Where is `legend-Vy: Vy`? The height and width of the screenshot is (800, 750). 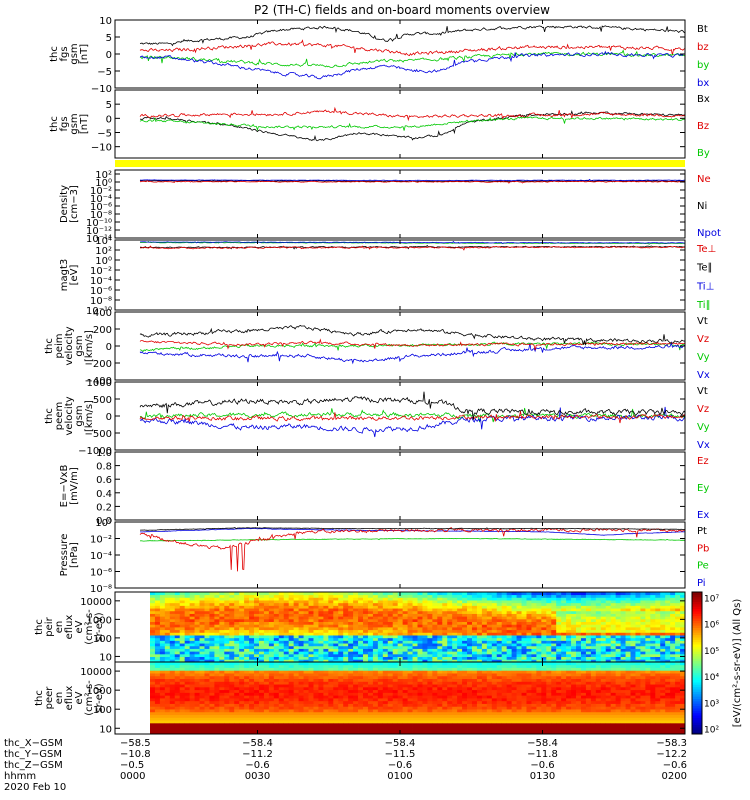 legend-Vy: Vy is located at coordinates (703, 357).